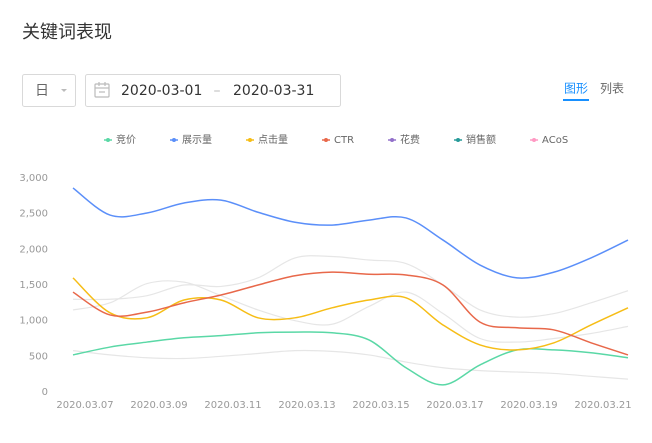 This screenshot has height=443, width=652. Describe the element at coordinates (306, 405) in the screenshot. I see `x-tick-label: 2020.03.13` at that location.